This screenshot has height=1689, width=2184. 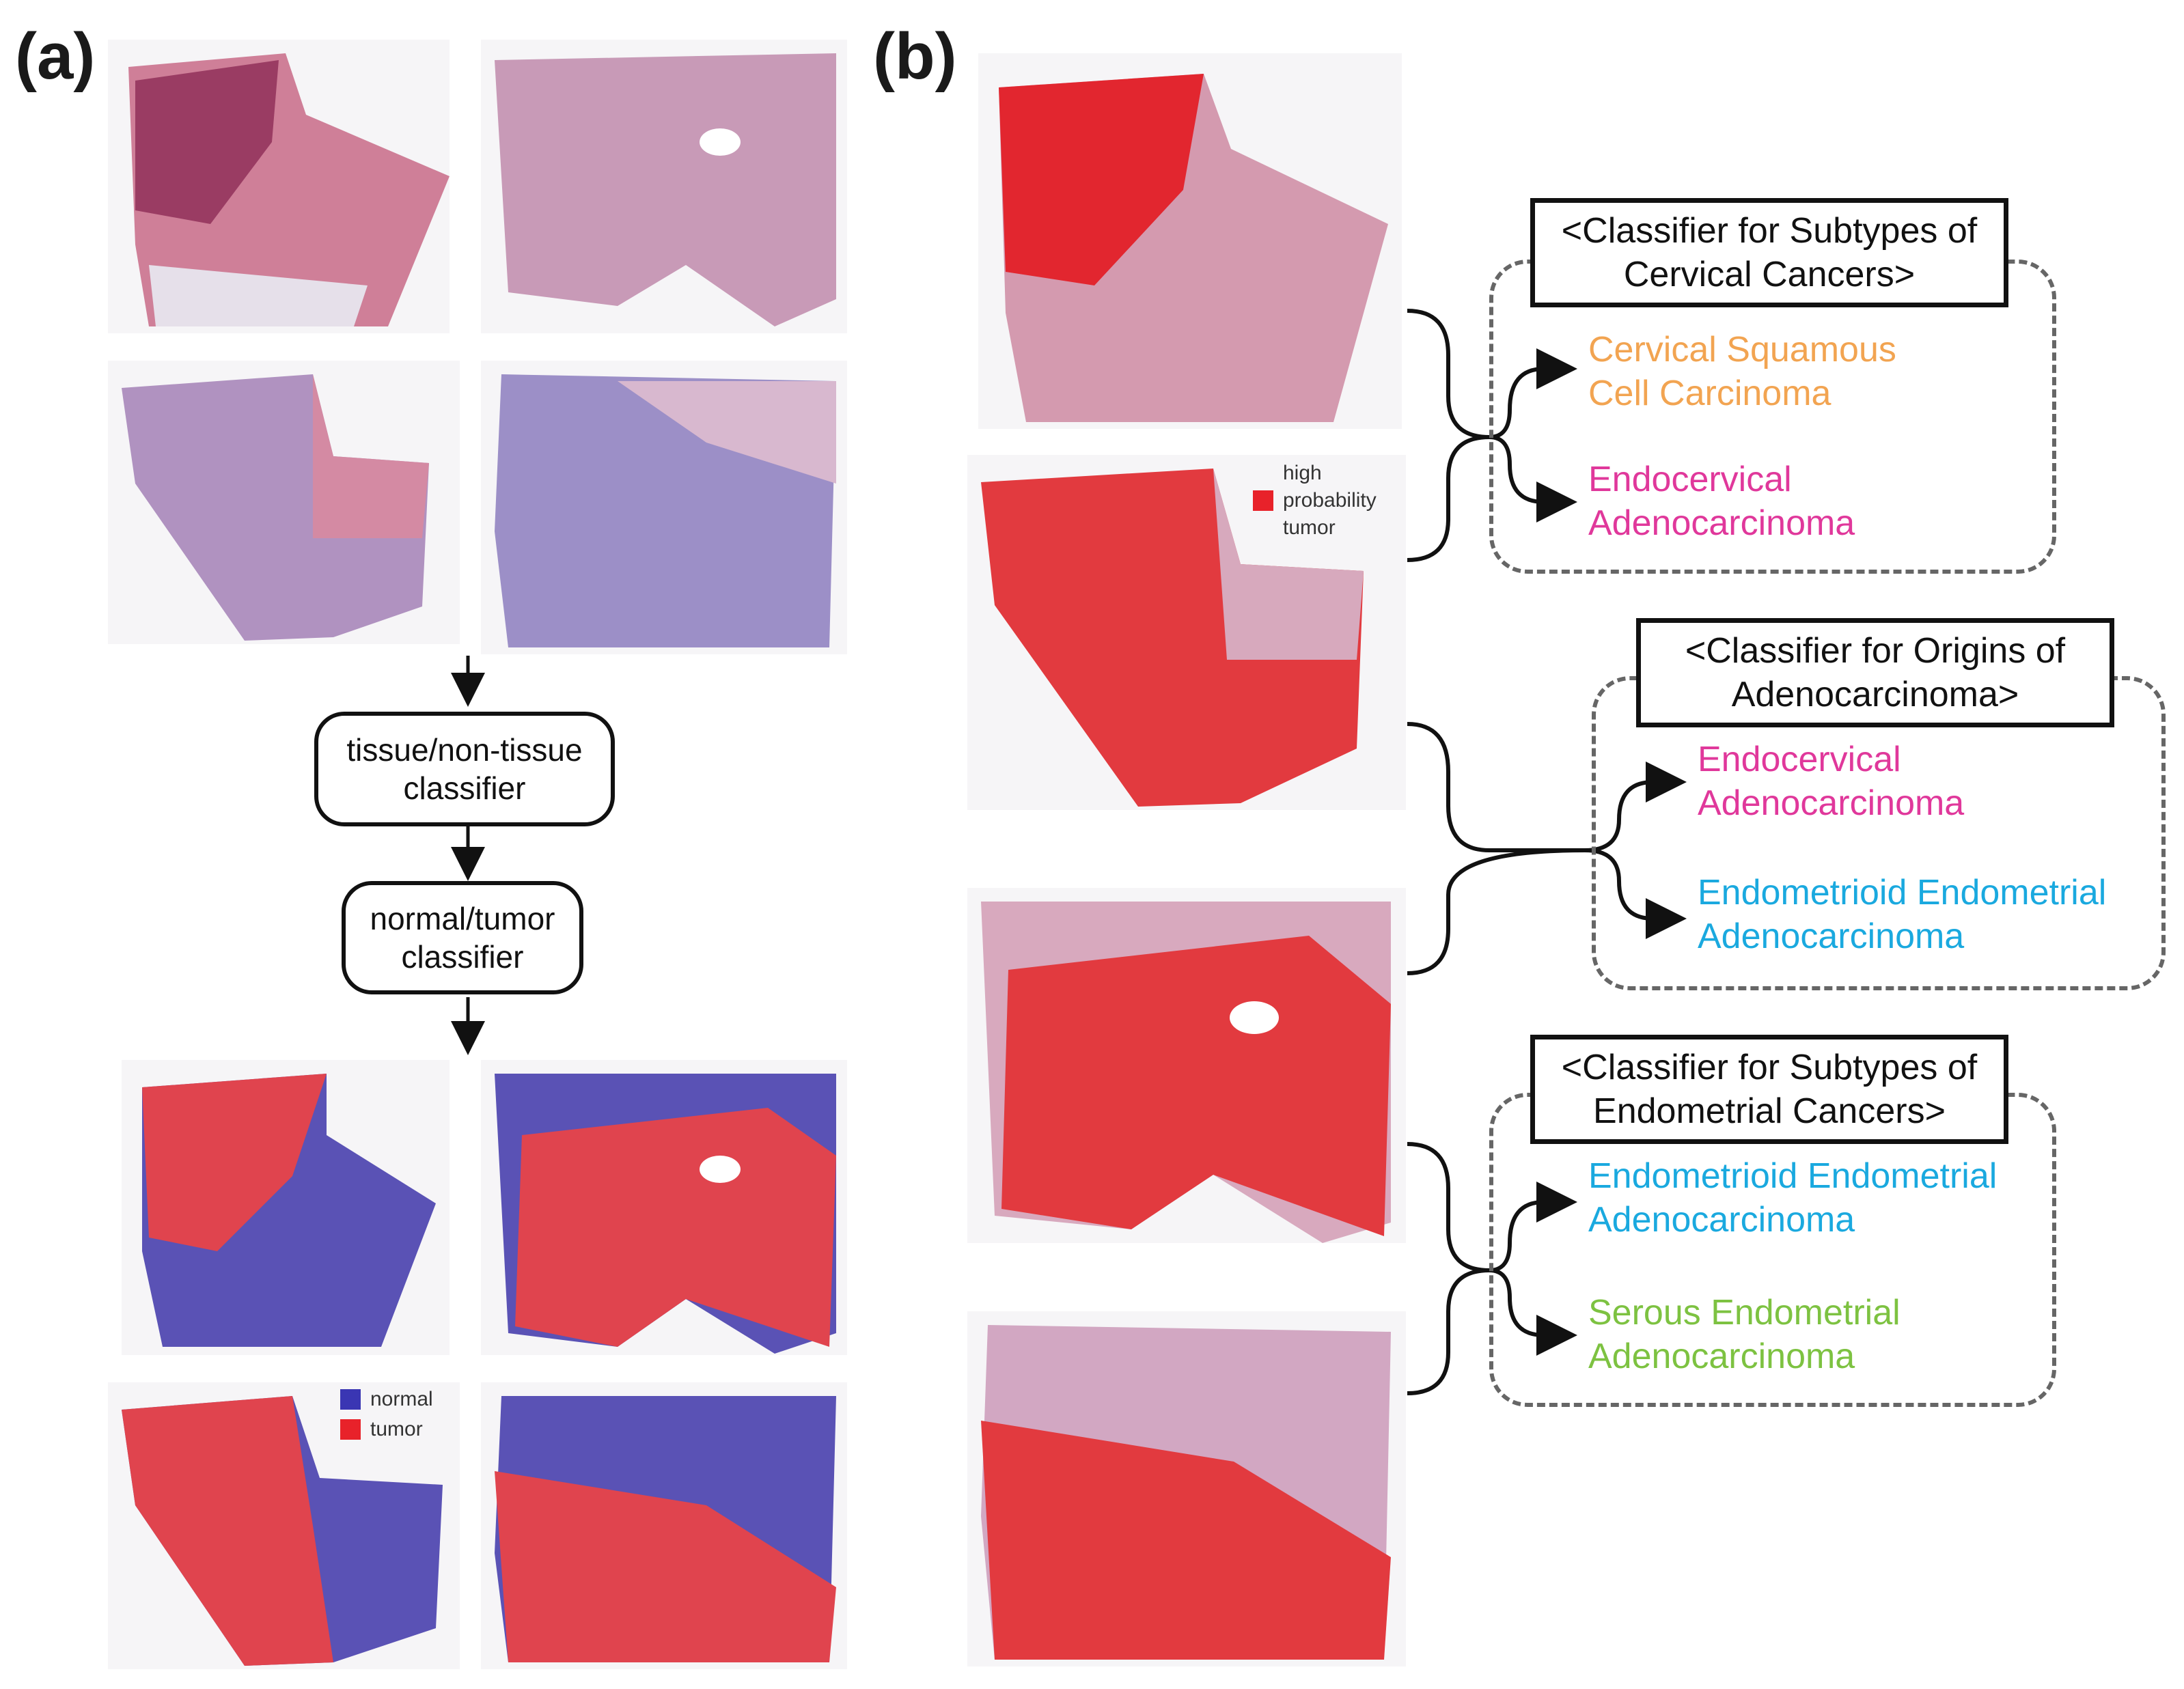 I want to click on legend-tumor-text: tumor, so click(x=1309, y=527).